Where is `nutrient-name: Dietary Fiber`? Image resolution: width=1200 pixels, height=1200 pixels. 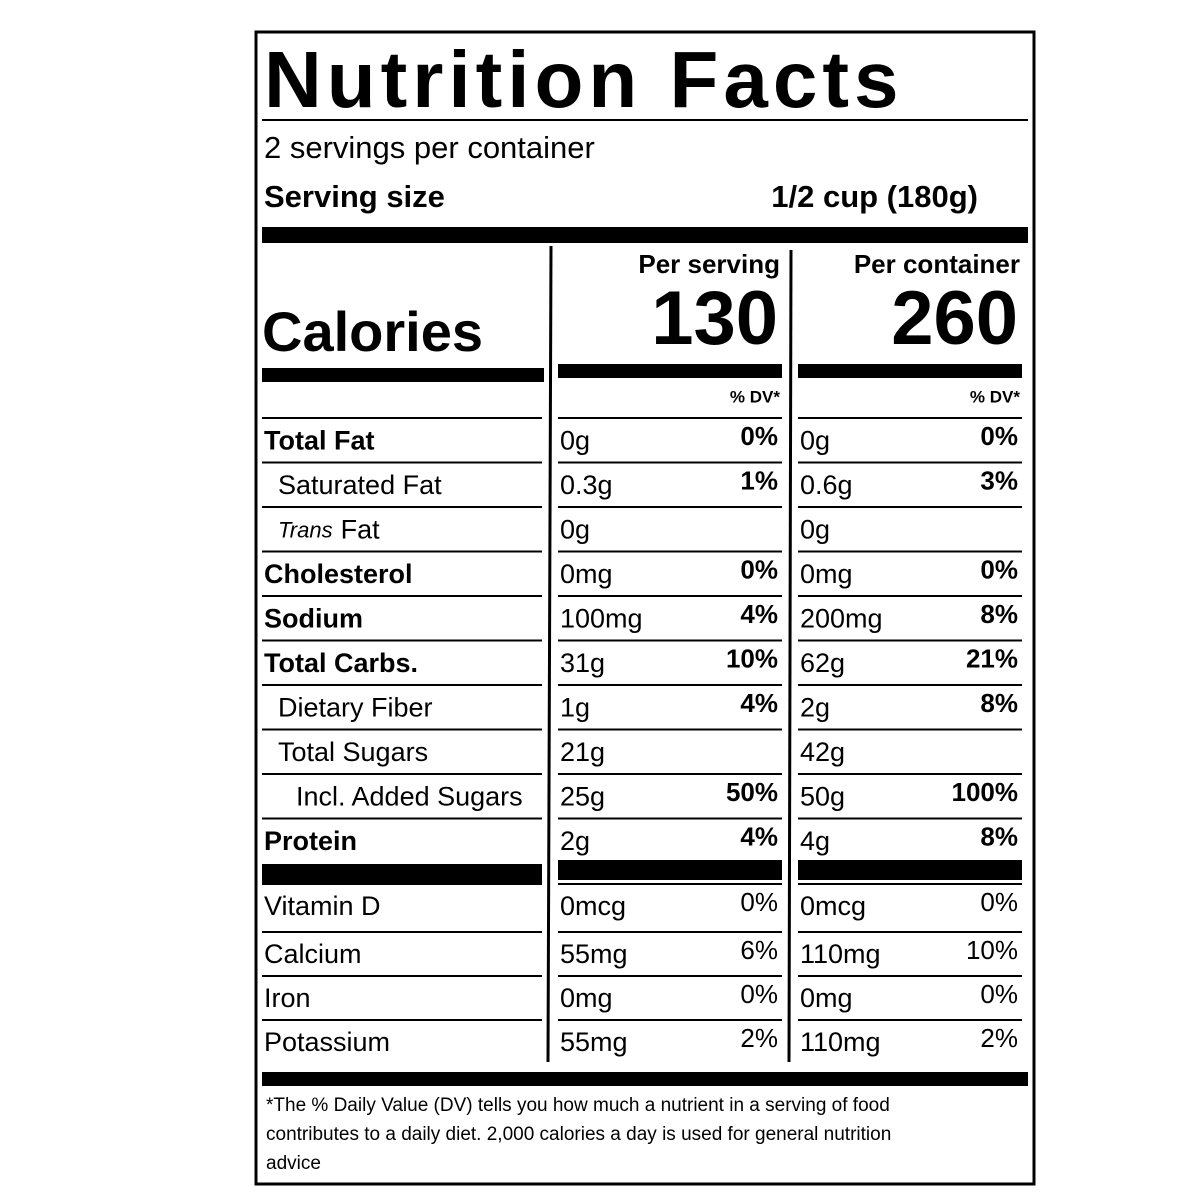 nutrient-name: Dietary Fiber is located at coordinates (355, 707).